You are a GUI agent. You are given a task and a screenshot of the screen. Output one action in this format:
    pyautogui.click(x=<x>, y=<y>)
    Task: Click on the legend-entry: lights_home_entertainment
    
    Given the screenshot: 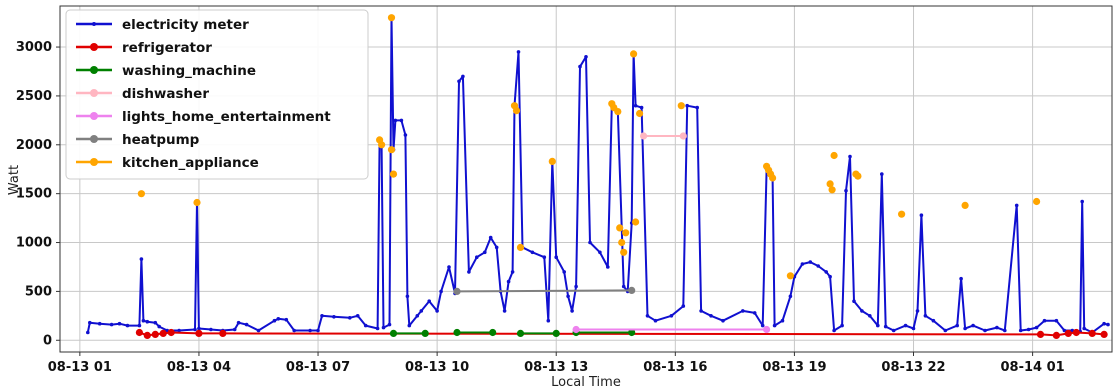 What is the action you would take?
    pyautogui.click(x=203, y=117)
    